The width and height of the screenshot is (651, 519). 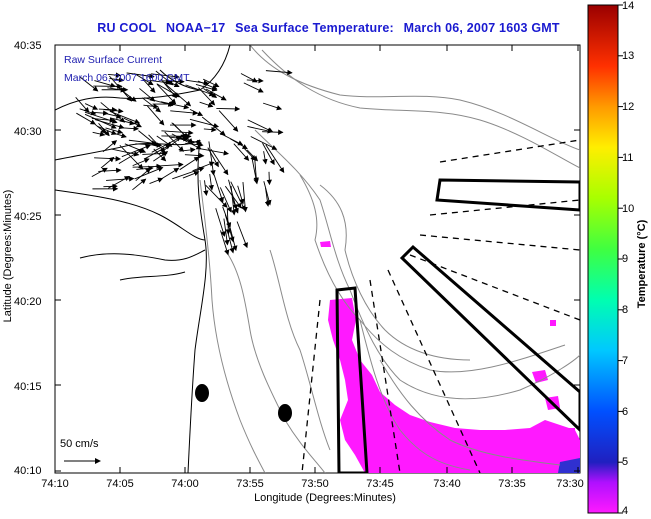 What do you see at coordinates (603, 259) in the screenshot?
I see `colorbar` at bounding box center [603, 259].